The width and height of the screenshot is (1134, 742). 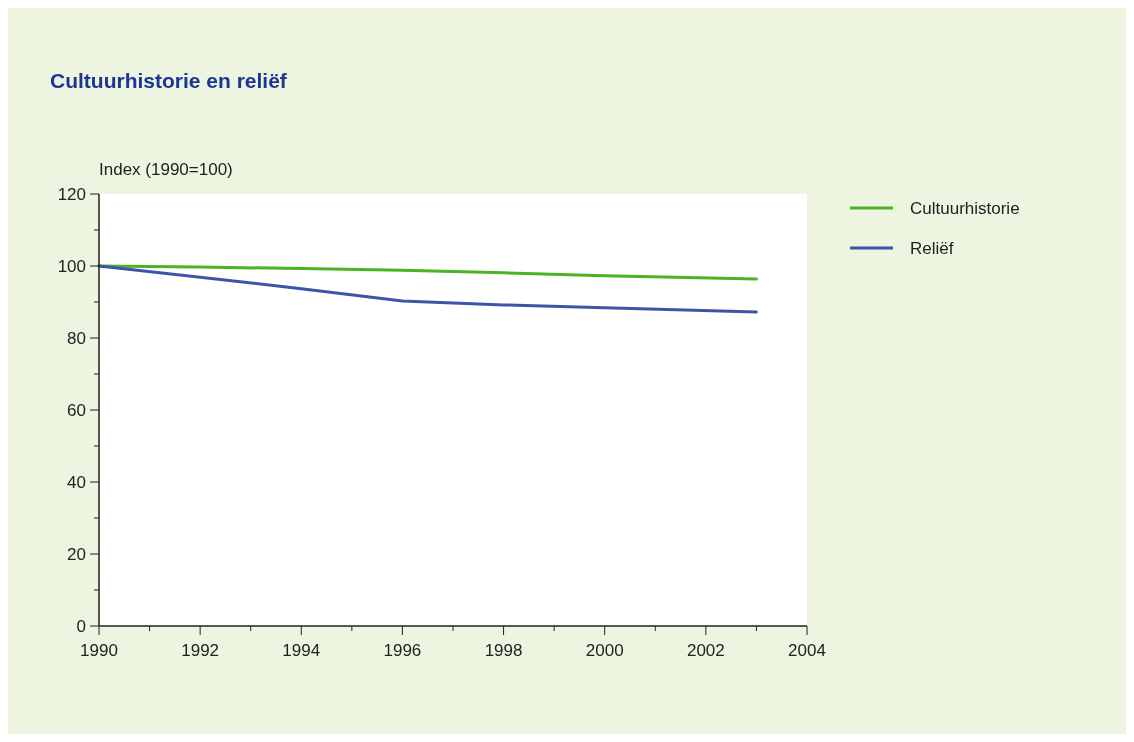 I want to click on y-tick-label: 0, so click(x=81, y=626).